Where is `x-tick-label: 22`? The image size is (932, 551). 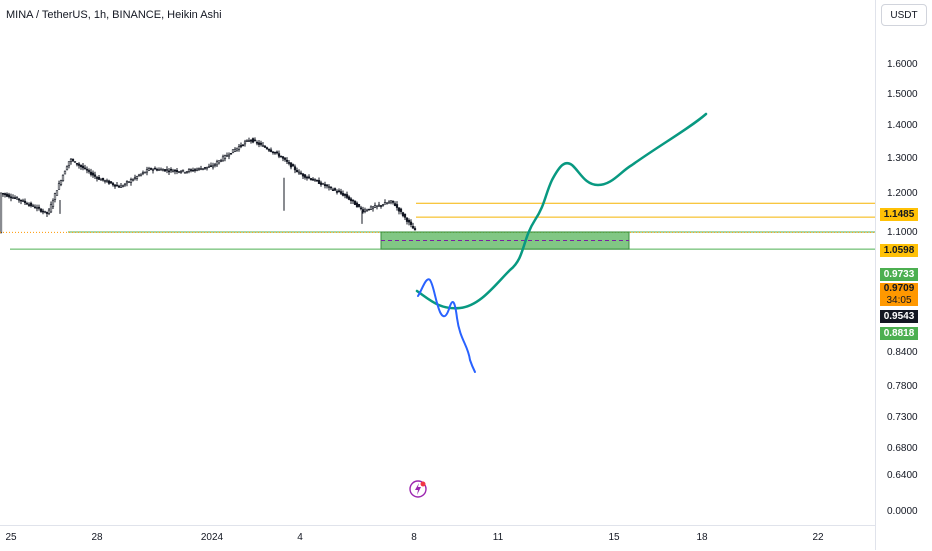 x-tick-label: 22 is located at coordinates (818, 537).